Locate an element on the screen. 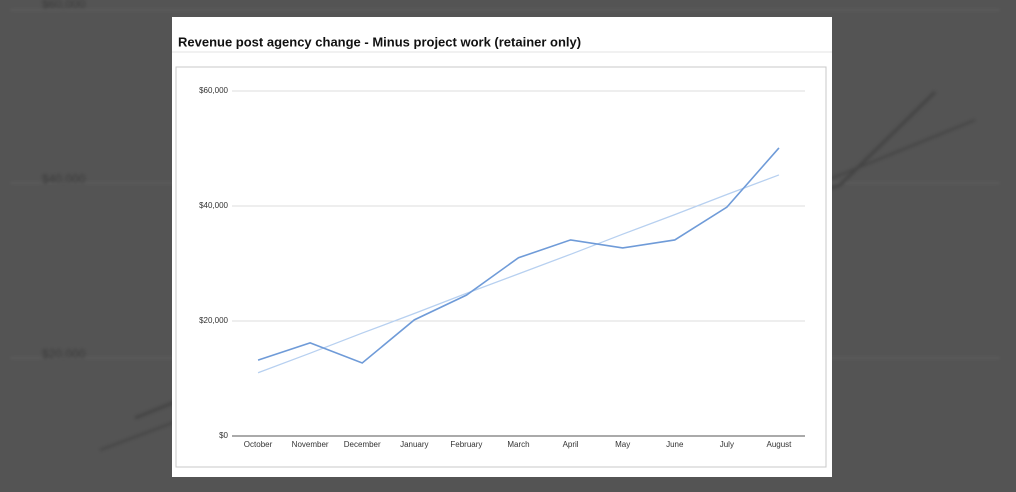 The height and width of the screenshot is (492, 1016). x-tick-label: July is located at coordinates (727, 444).